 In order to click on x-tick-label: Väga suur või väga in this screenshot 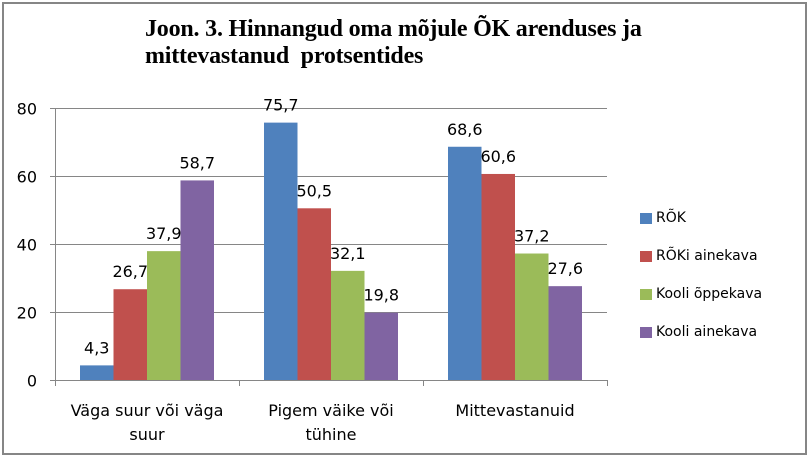, I will do `click(147, 410)`.